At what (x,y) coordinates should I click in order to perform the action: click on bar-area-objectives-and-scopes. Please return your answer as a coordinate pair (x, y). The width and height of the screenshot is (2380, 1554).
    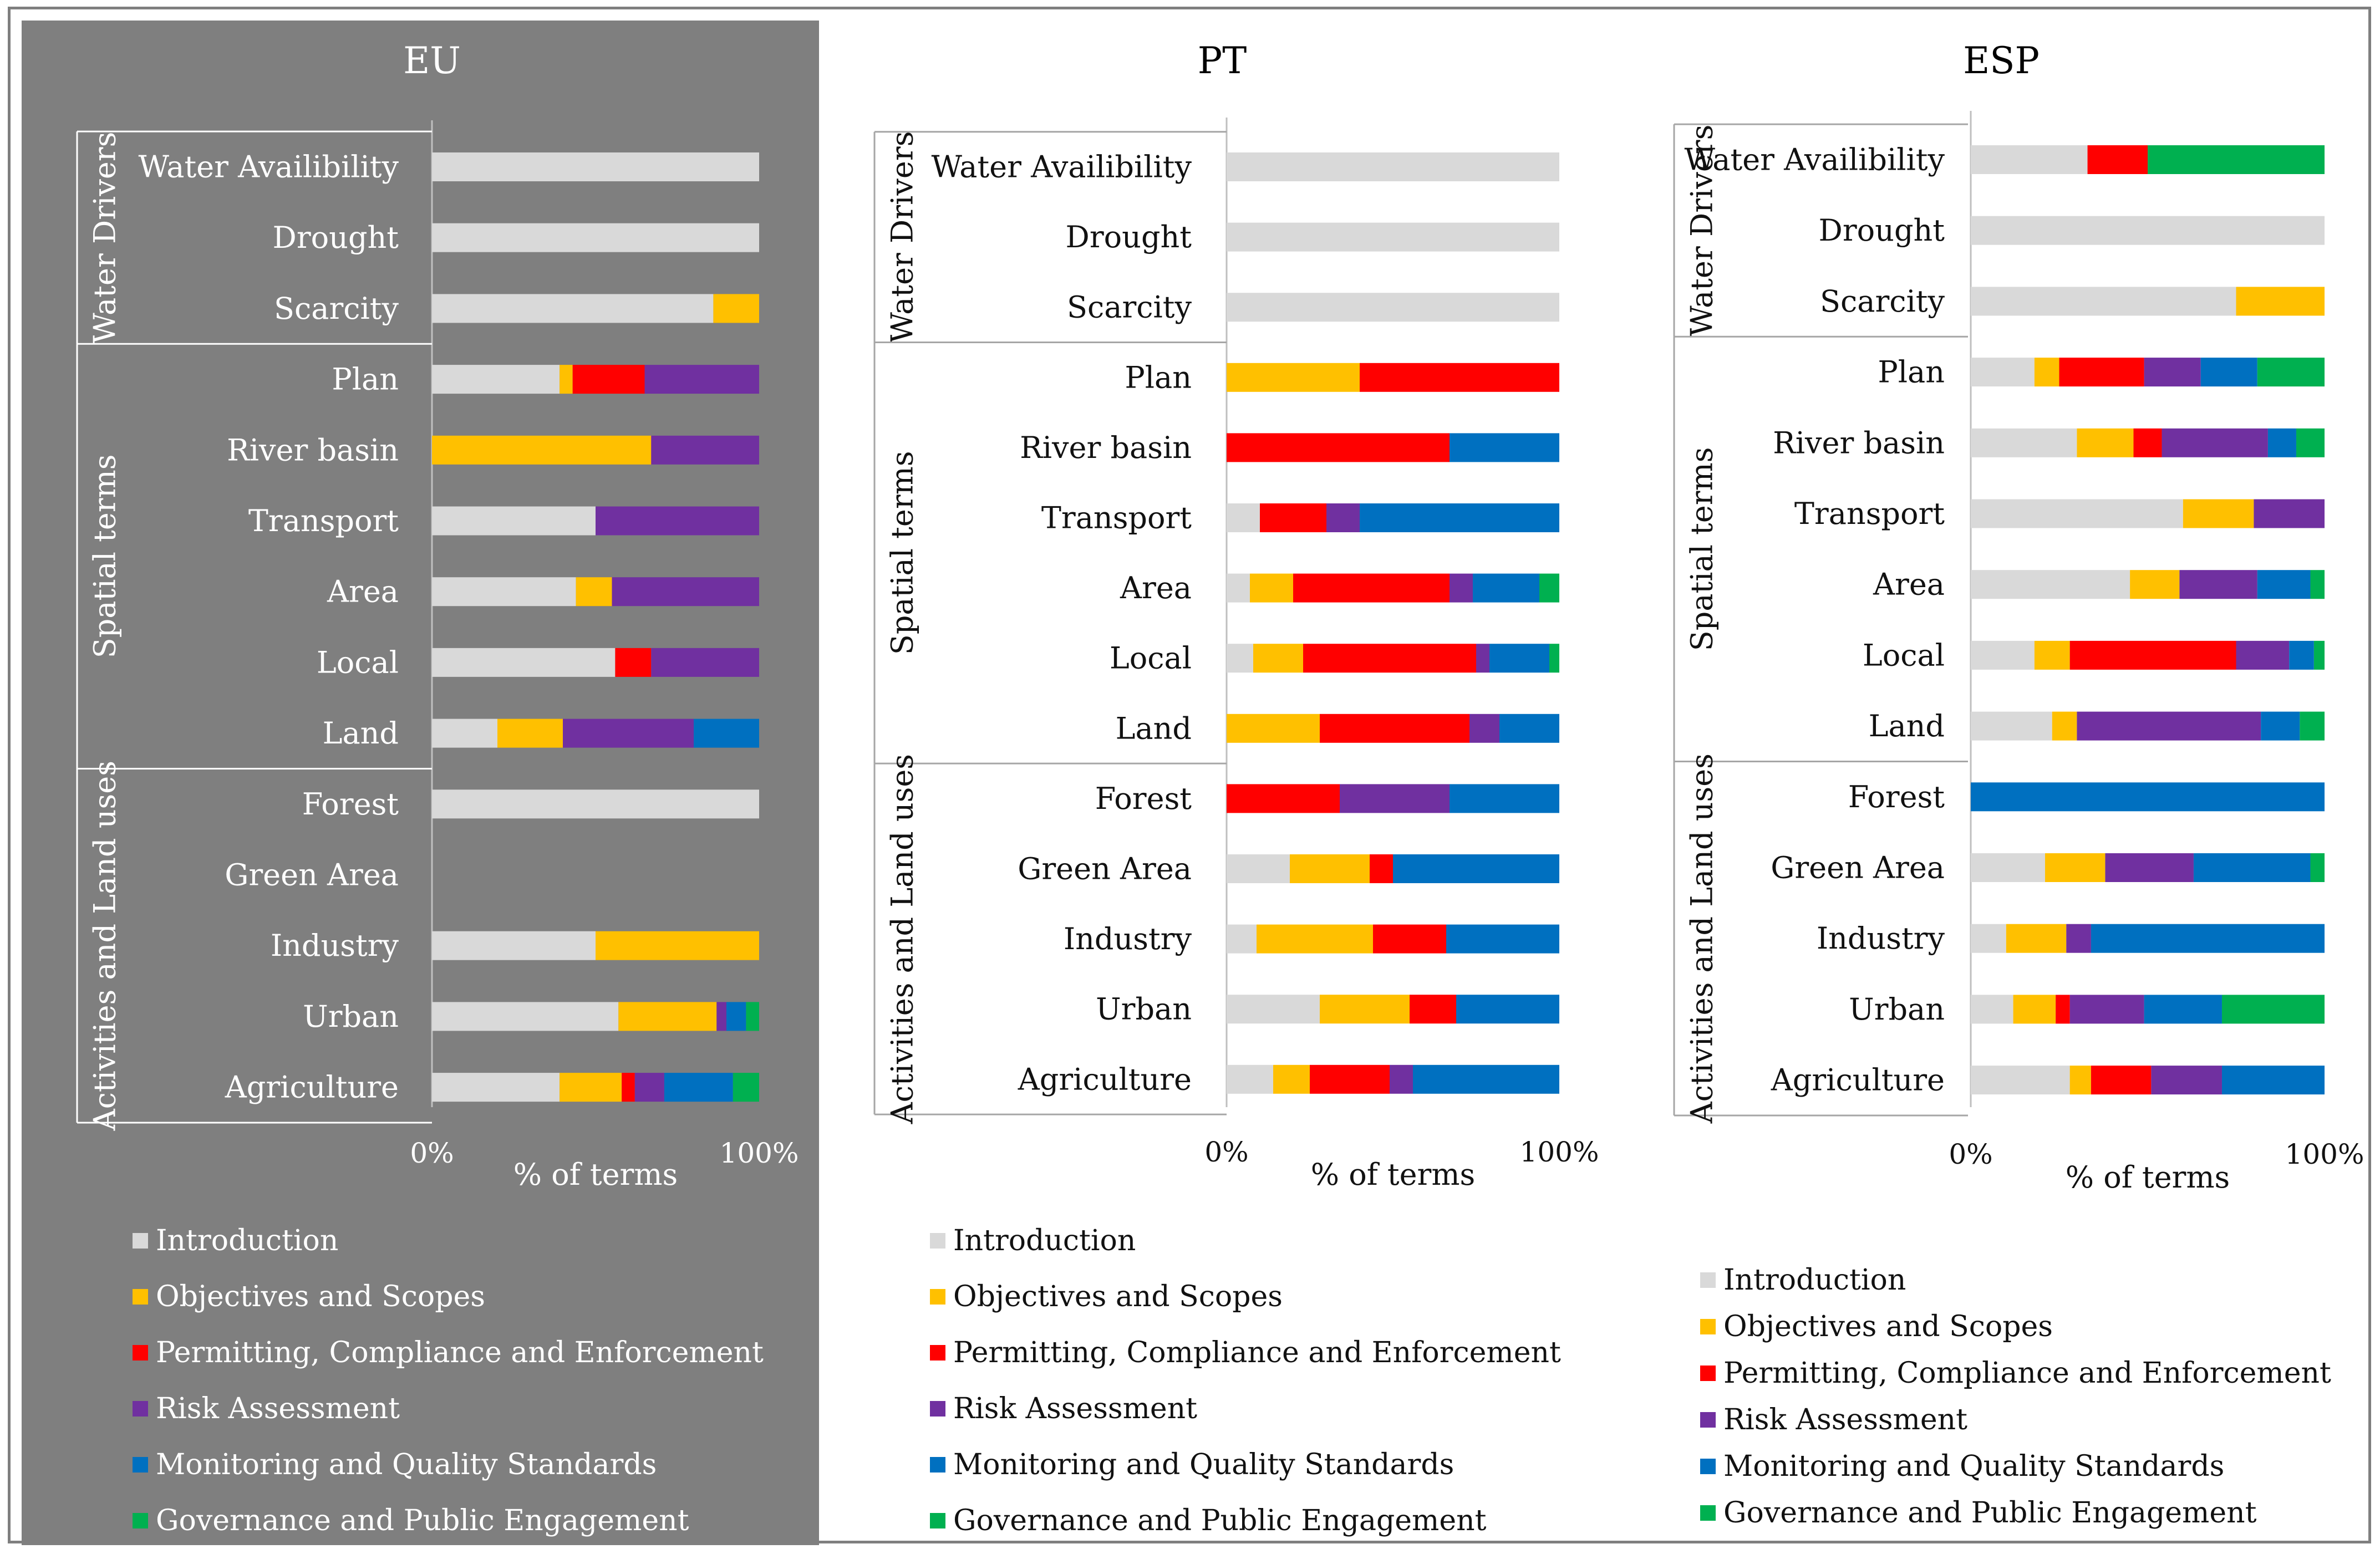
    Looking at the image, I should click on (2155, 584).